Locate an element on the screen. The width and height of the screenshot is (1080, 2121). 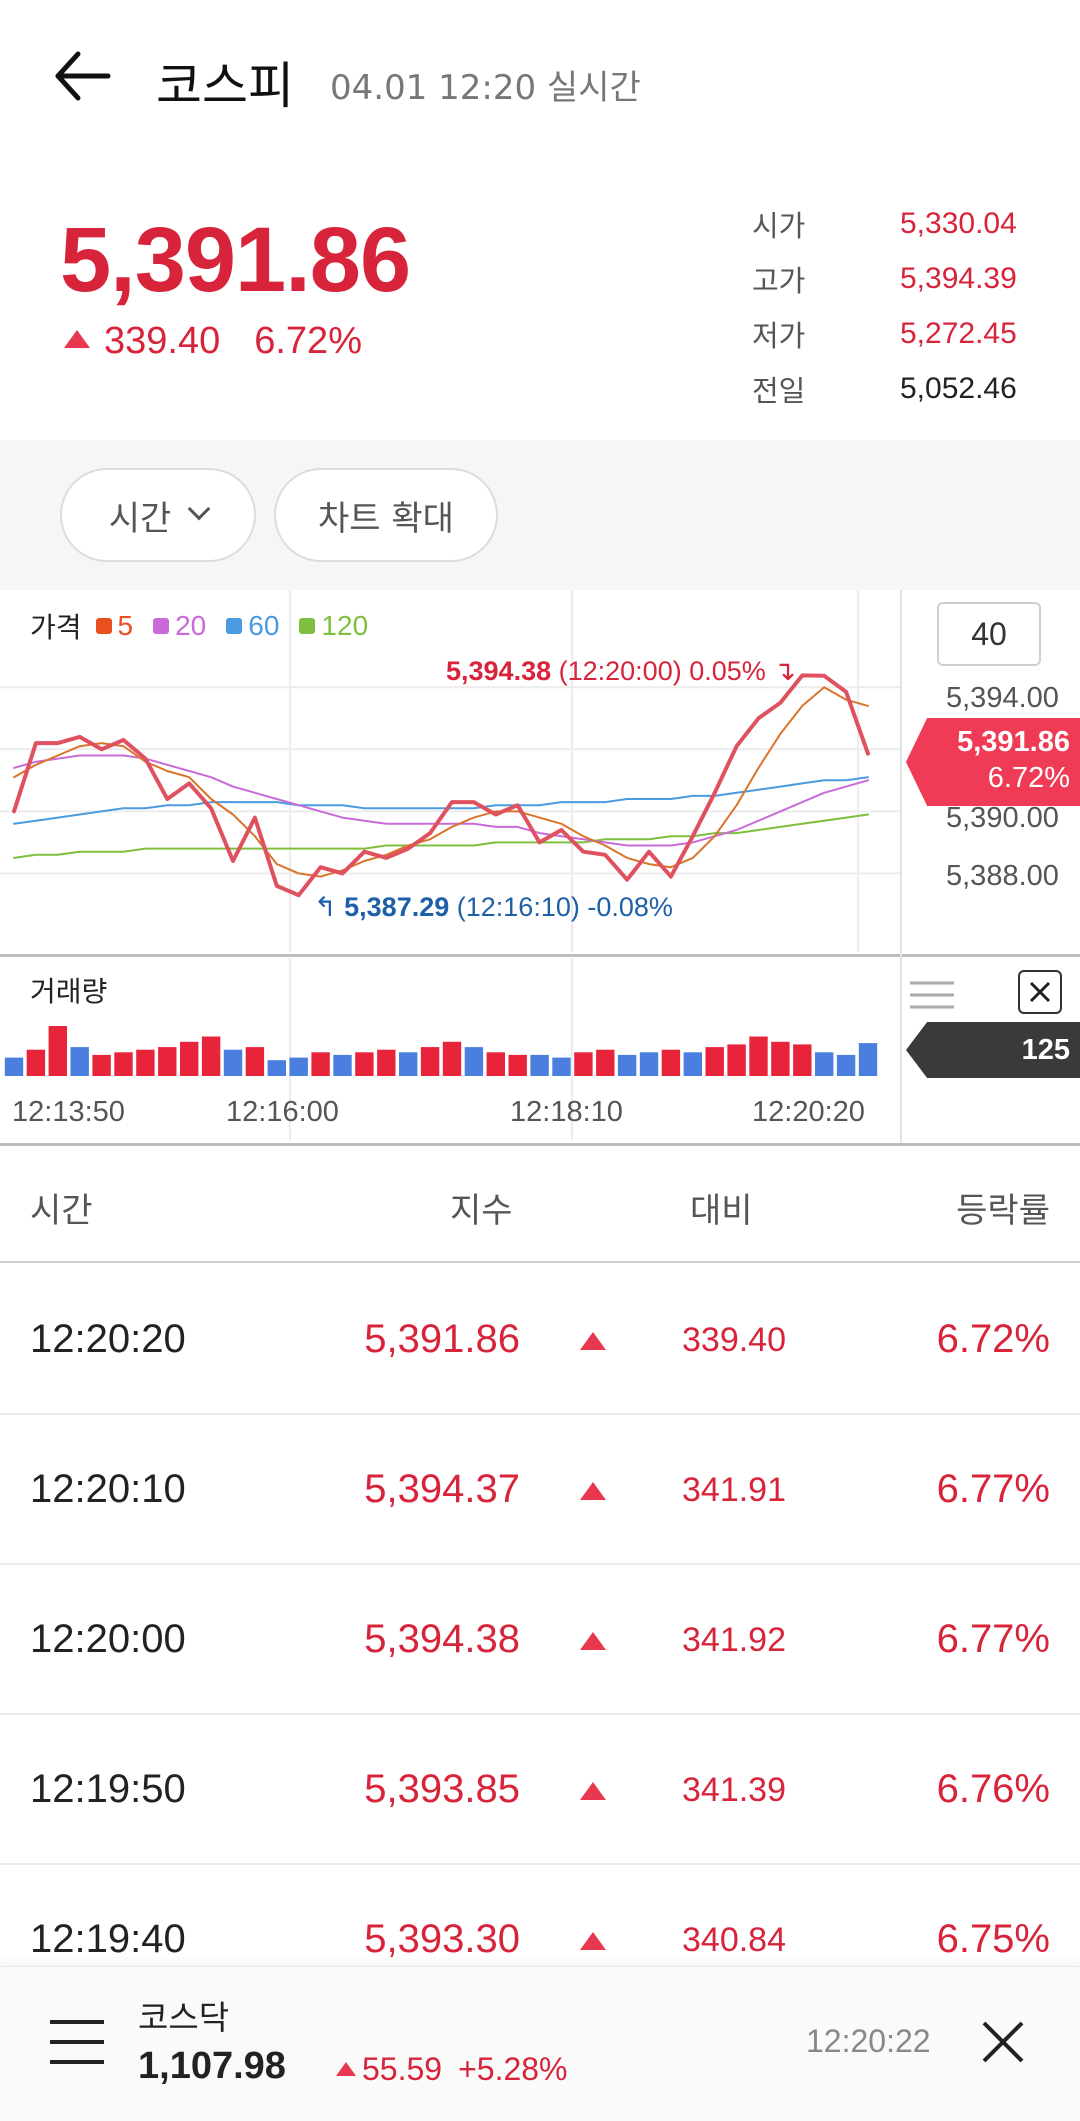
x-tick-label: 12:20:20 is located at coordinates (808, 1112).